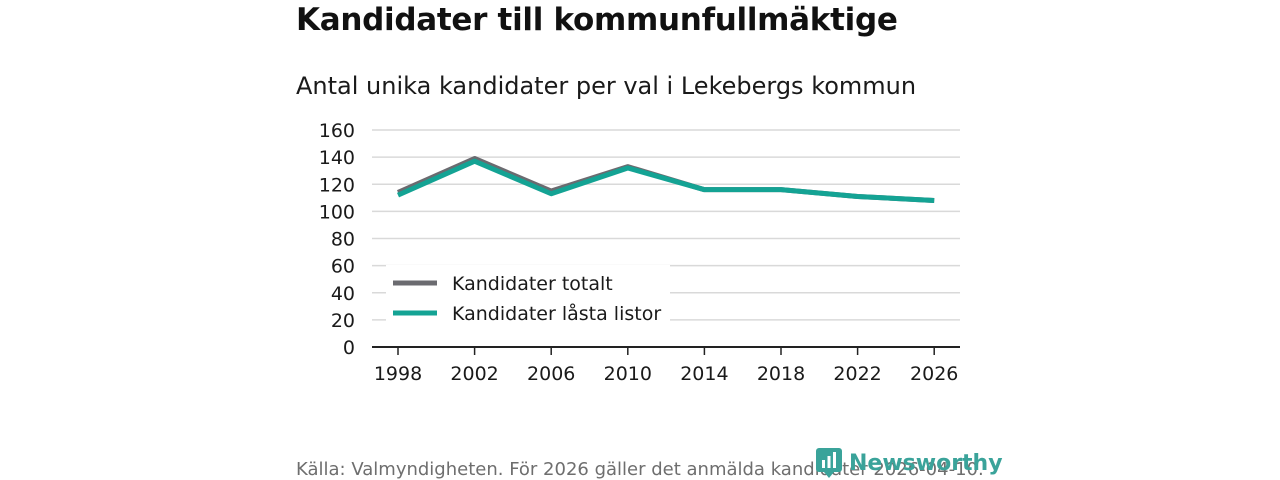 The image size is (1280, 480). What do you see at coordinates (532, 284) in the screenshot?
I see `legend-label-total: Kandidater totalt` at bounding box center [532, 284].